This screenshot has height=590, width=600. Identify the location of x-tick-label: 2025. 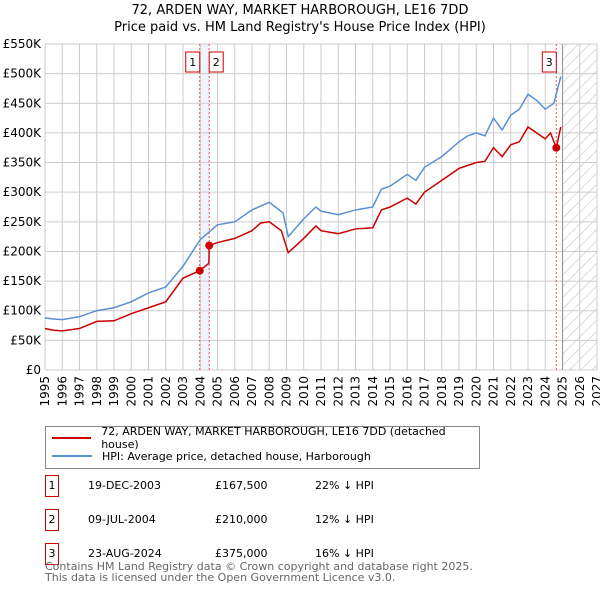
(563, 391).